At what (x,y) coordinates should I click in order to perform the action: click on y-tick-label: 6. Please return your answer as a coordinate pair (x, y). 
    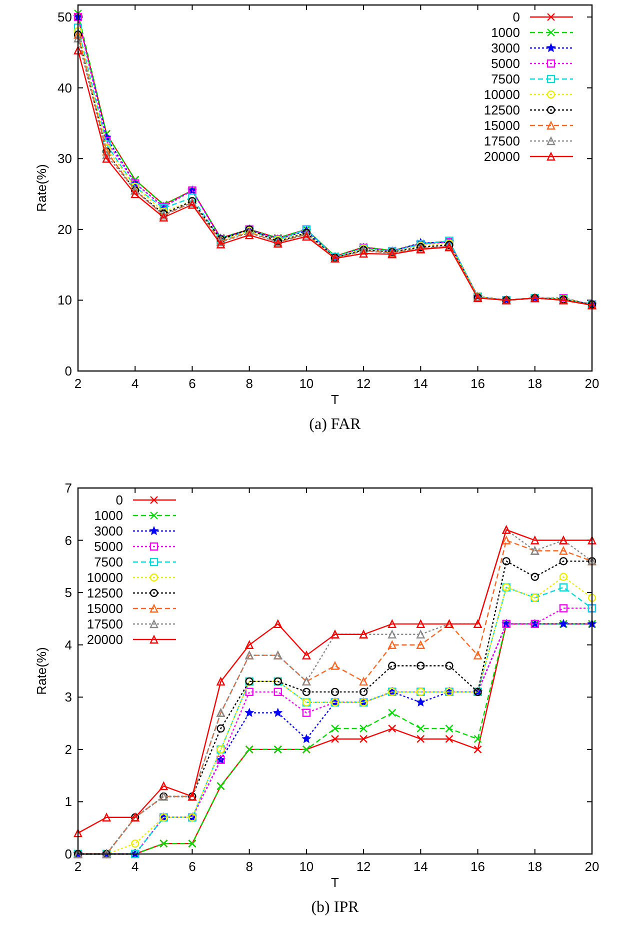
    Looking at the image, I should click on (68, 540).